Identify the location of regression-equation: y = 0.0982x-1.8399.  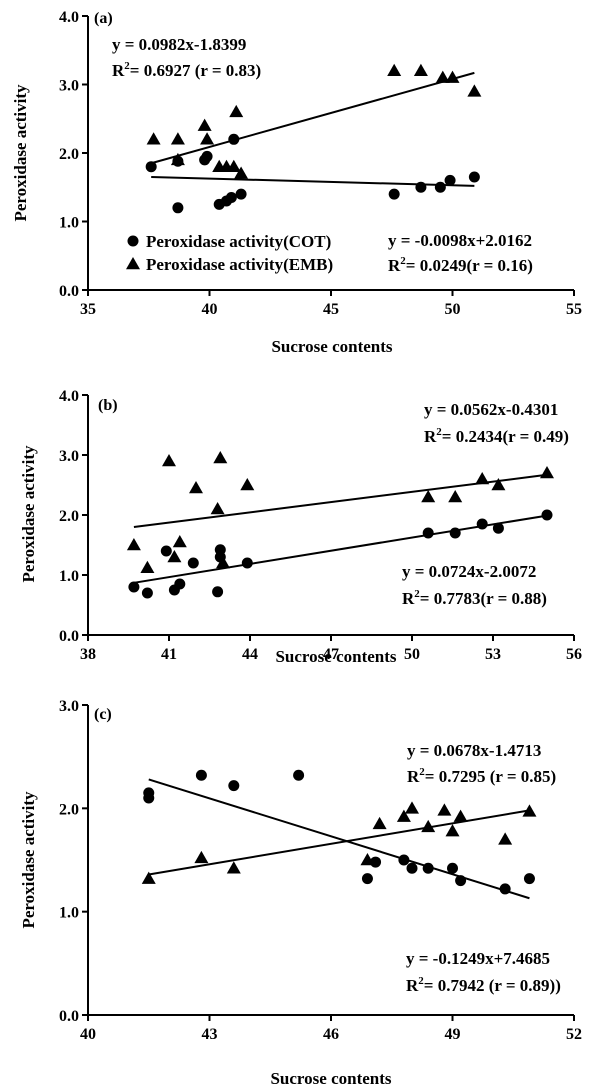
(179, 44).